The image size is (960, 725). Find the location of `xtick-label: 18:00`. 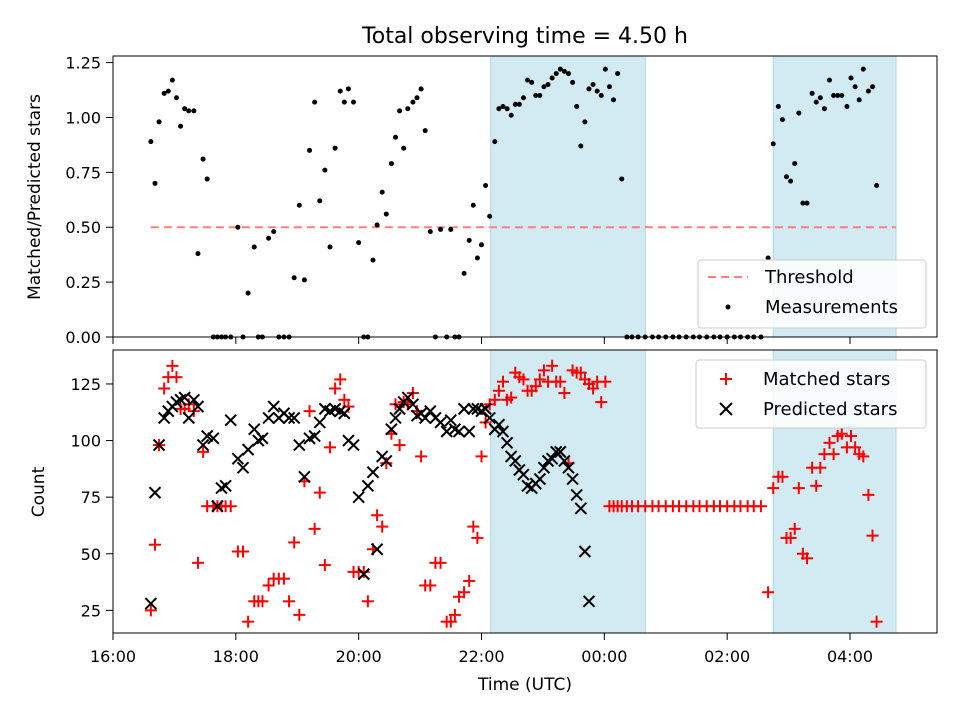

xtick-label: 18:00 is located at coordinates (236, 656).